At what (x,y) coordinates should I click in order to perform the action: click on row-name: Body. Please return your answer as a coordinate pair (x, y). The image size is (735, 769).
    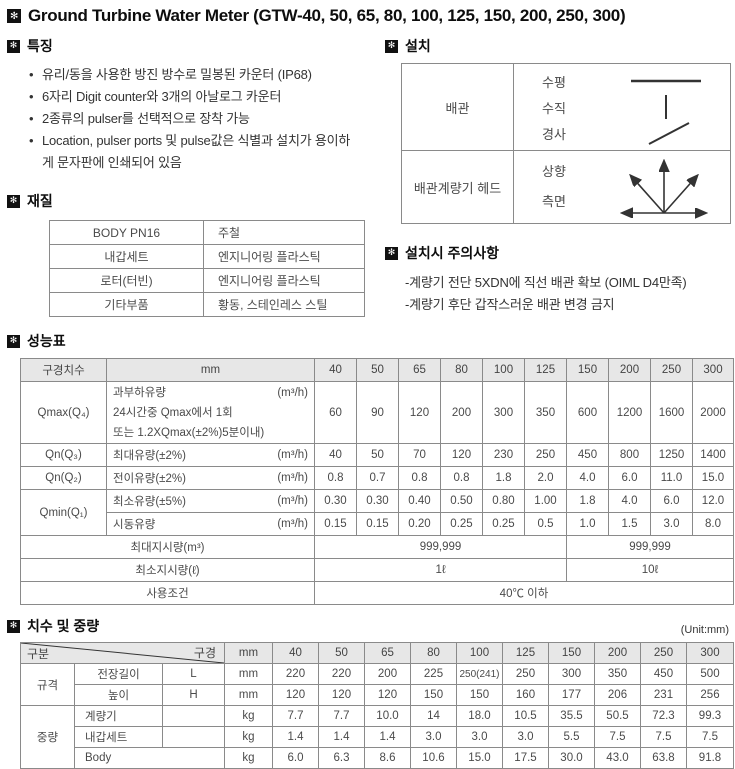
    Looking at the image, I should click on (149, 758).